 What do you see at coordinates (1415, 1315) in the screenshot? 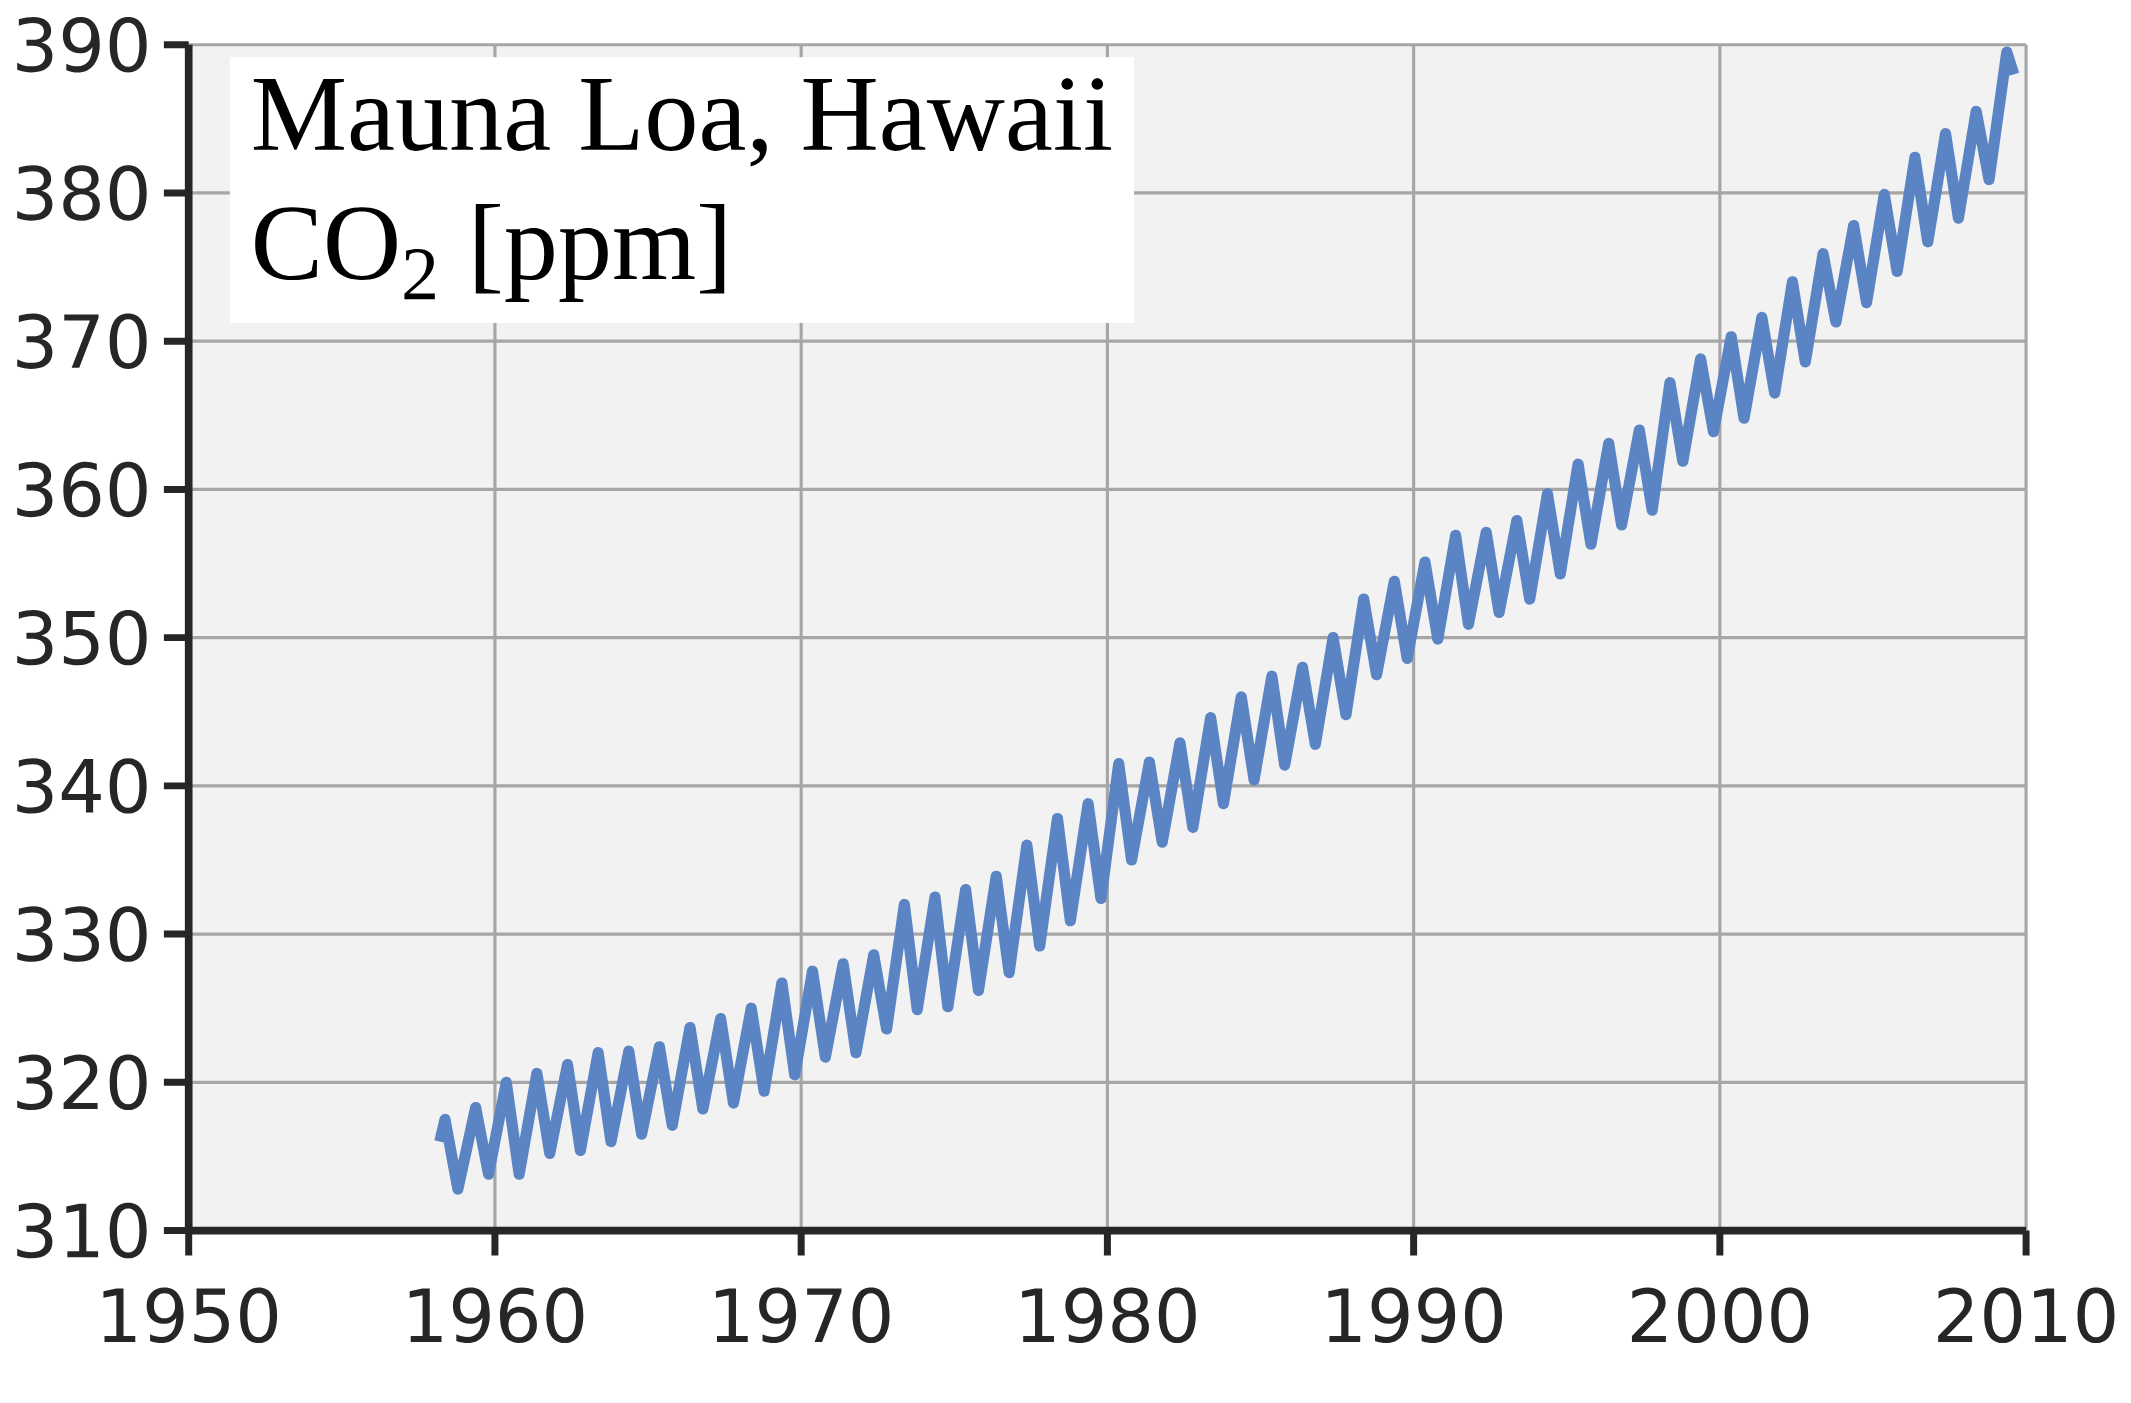
I see `x-tick-label: 1990` at bounding box center [1415, 1315].